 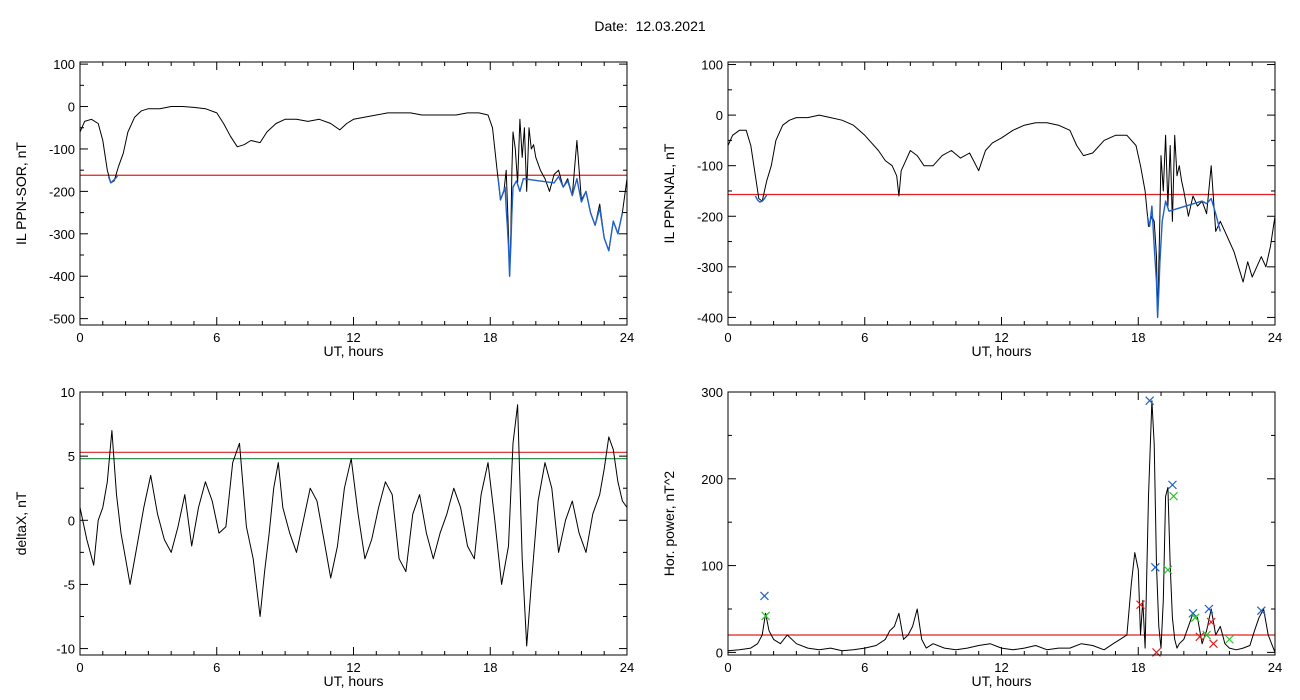 I want to click on horpower-y-tick-label: 0, so click(x=719, y=652).